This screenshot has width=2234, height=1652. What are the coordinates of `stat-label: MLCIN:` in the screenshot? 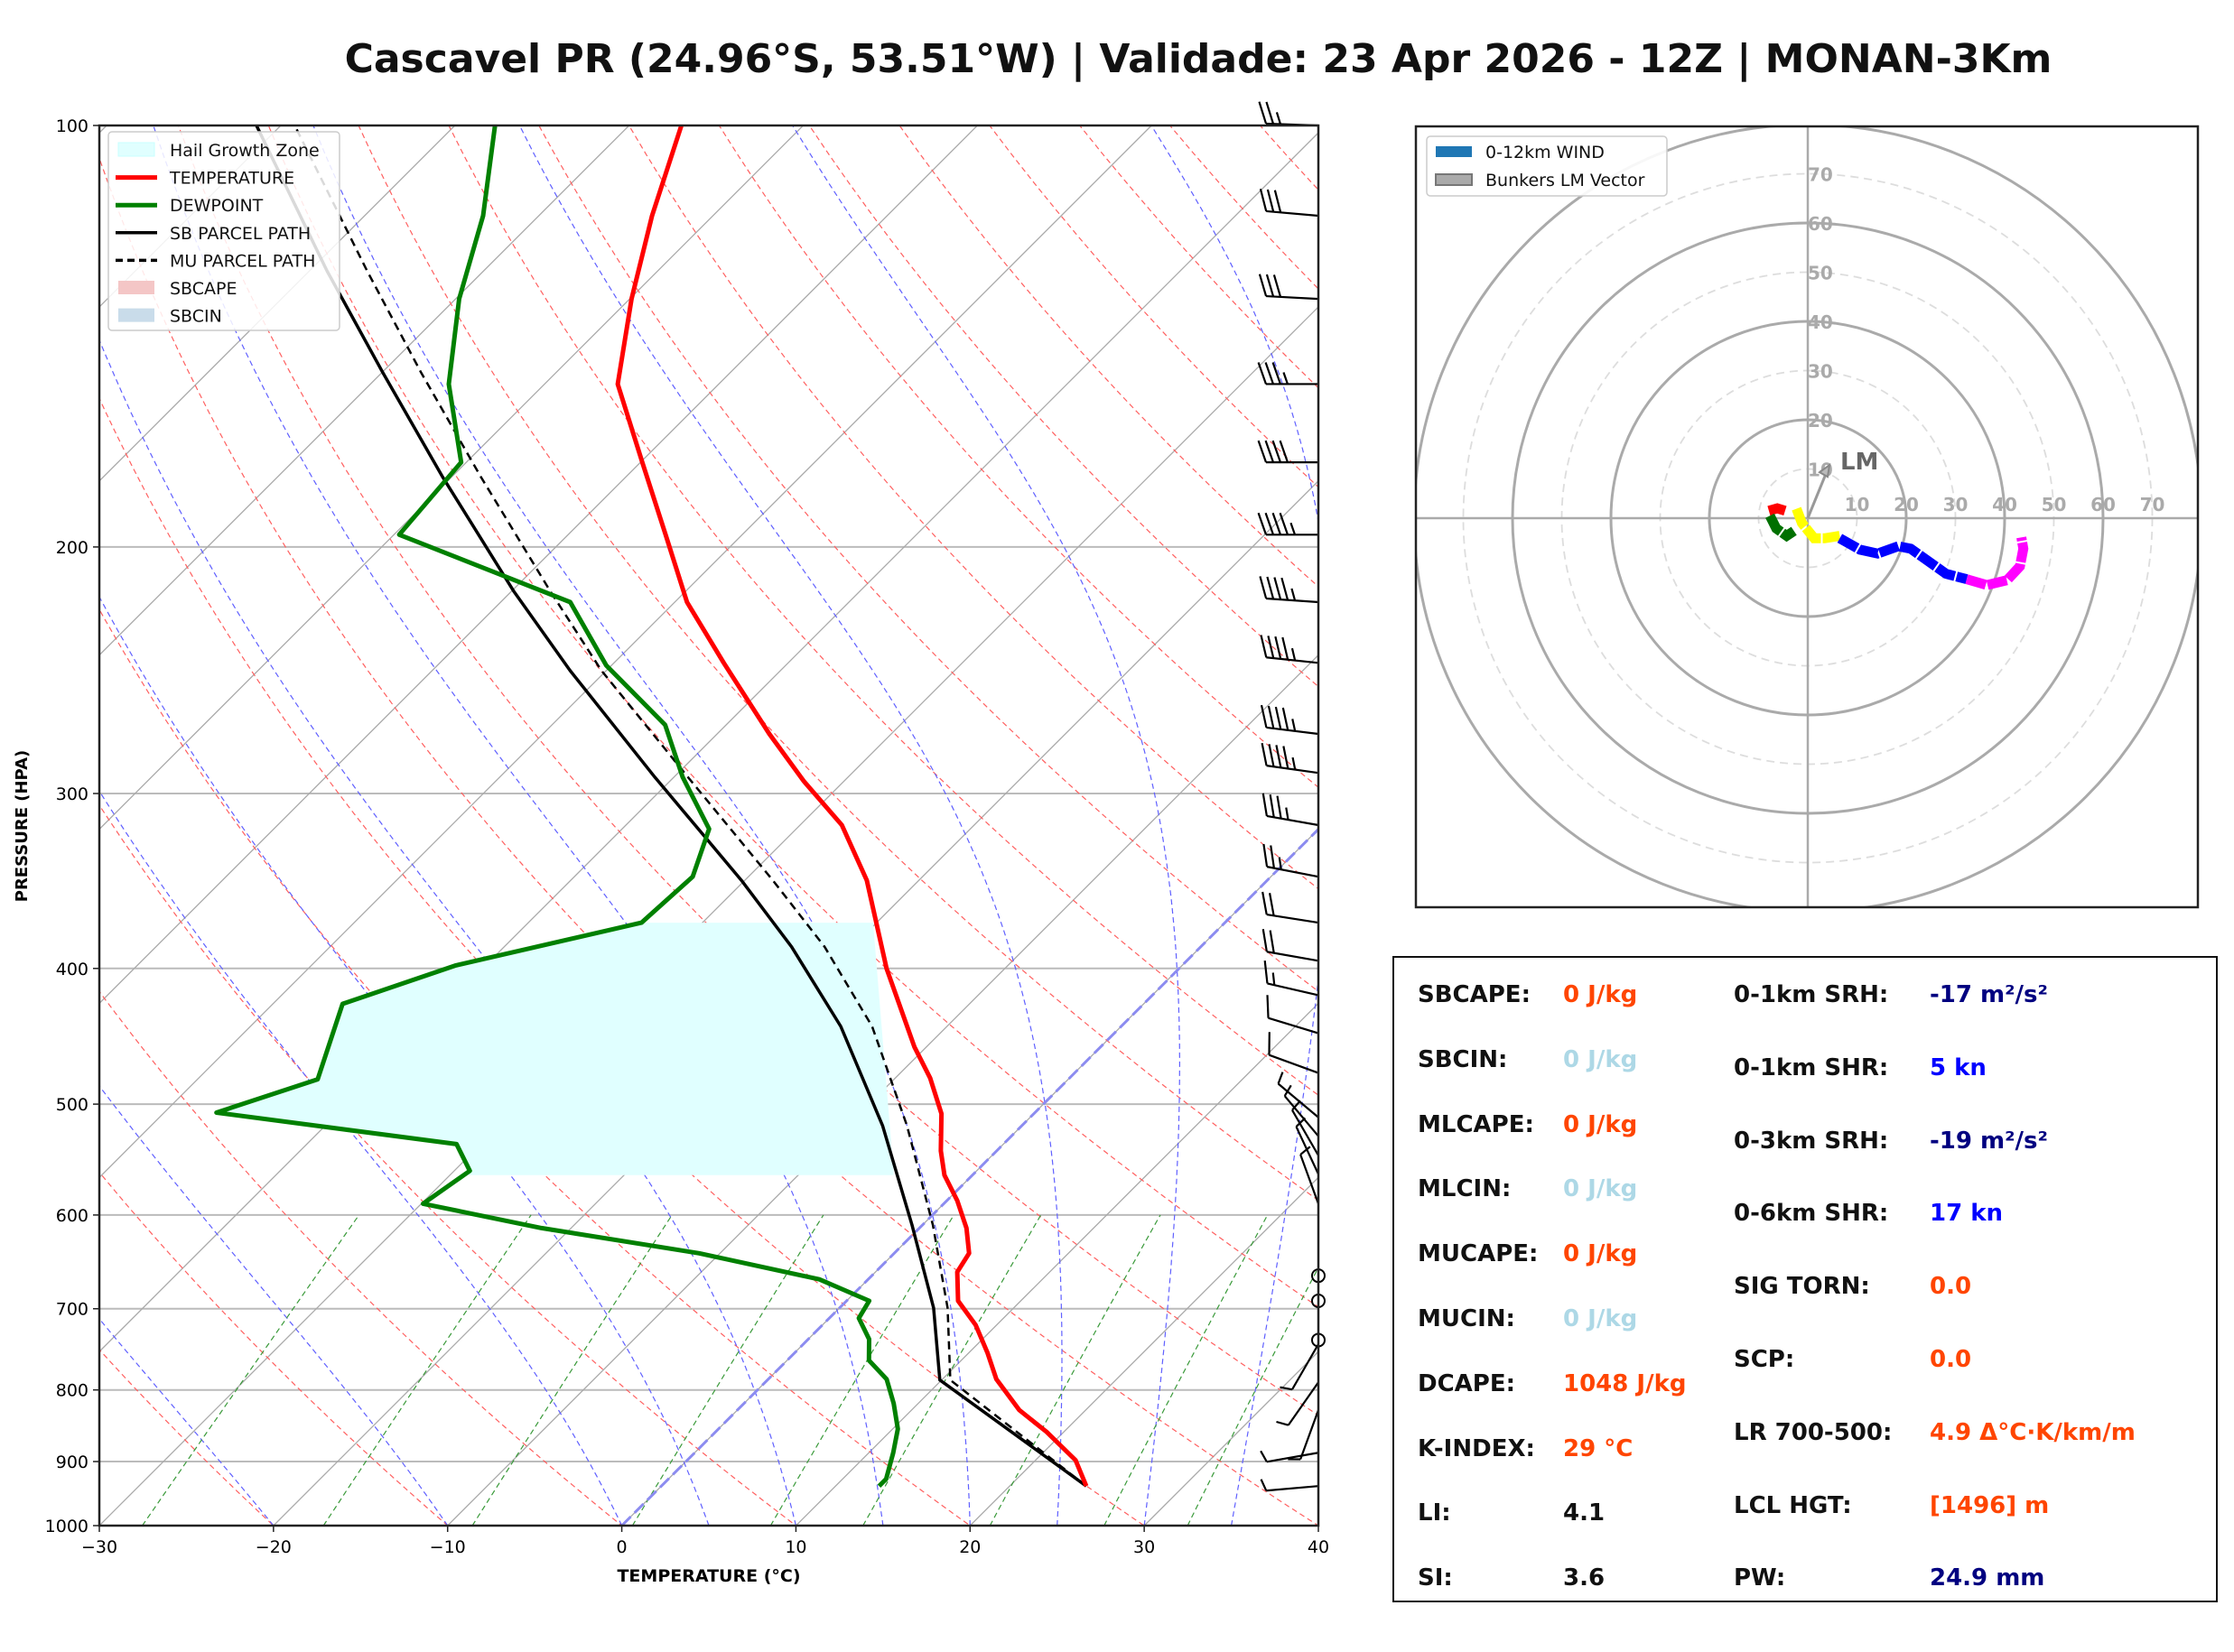 It's located at (1465, 1189).